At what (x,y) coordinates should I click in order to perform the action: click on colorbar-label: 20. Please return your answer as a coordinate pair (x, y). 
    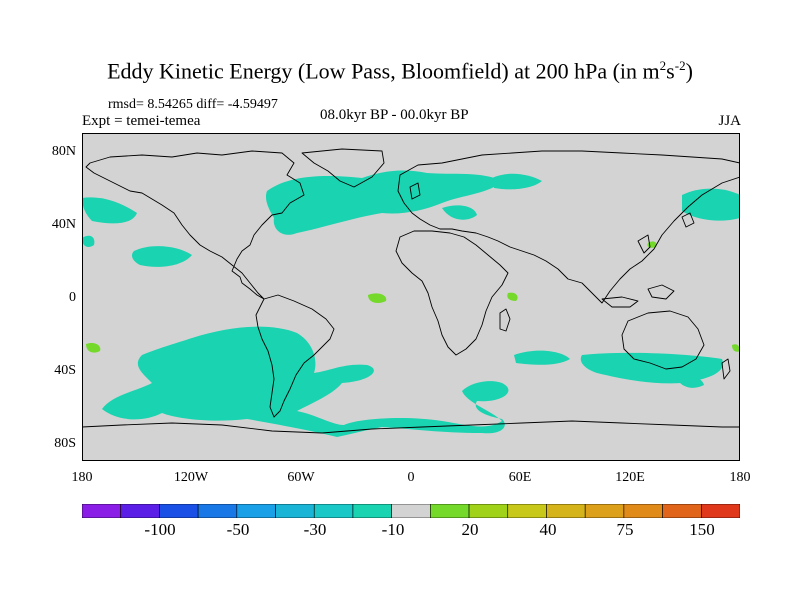
    Looking at the image, I should click on (470, 529).